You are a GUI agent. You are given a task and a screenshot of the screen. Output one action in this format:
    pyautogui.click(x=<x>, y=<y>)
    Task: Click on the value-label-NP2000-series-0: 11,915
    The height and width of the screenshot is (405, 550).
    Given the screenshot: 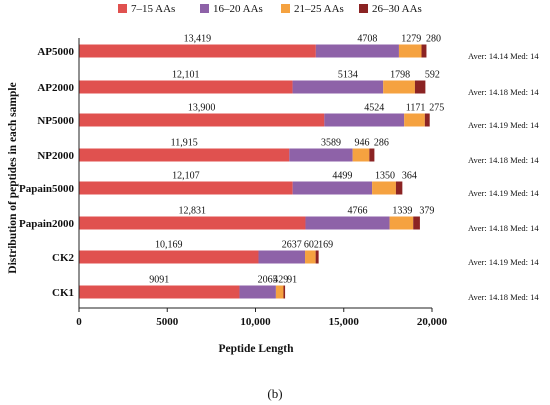 What is the action you would take?
    pyautogui.click(x=184, y=143)
    